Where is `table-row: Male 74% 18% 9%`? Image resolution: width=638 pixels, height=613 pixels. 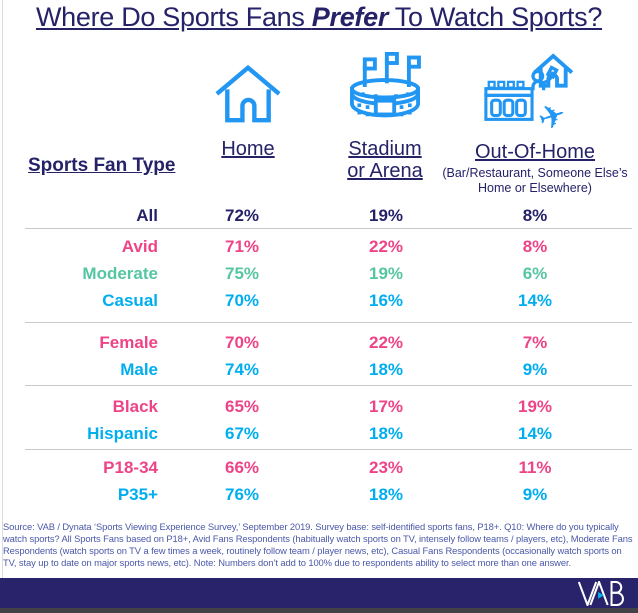
table-row: Male 74% 18% 9% is located at coordinates (328, 369).